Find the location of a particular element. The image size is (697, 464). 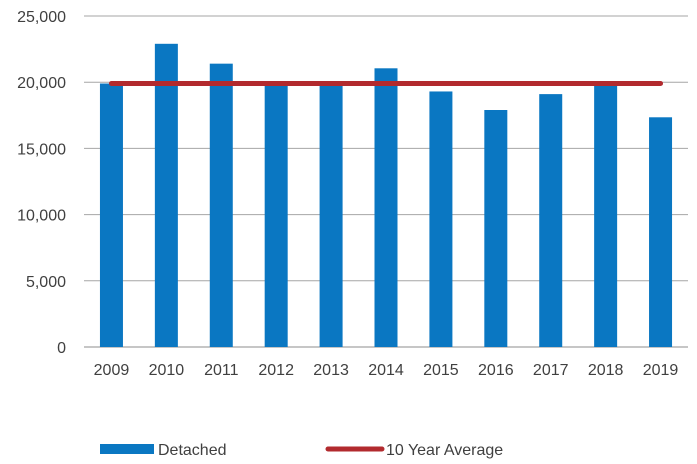

bar-2010 is located at coordinates (166, 195).